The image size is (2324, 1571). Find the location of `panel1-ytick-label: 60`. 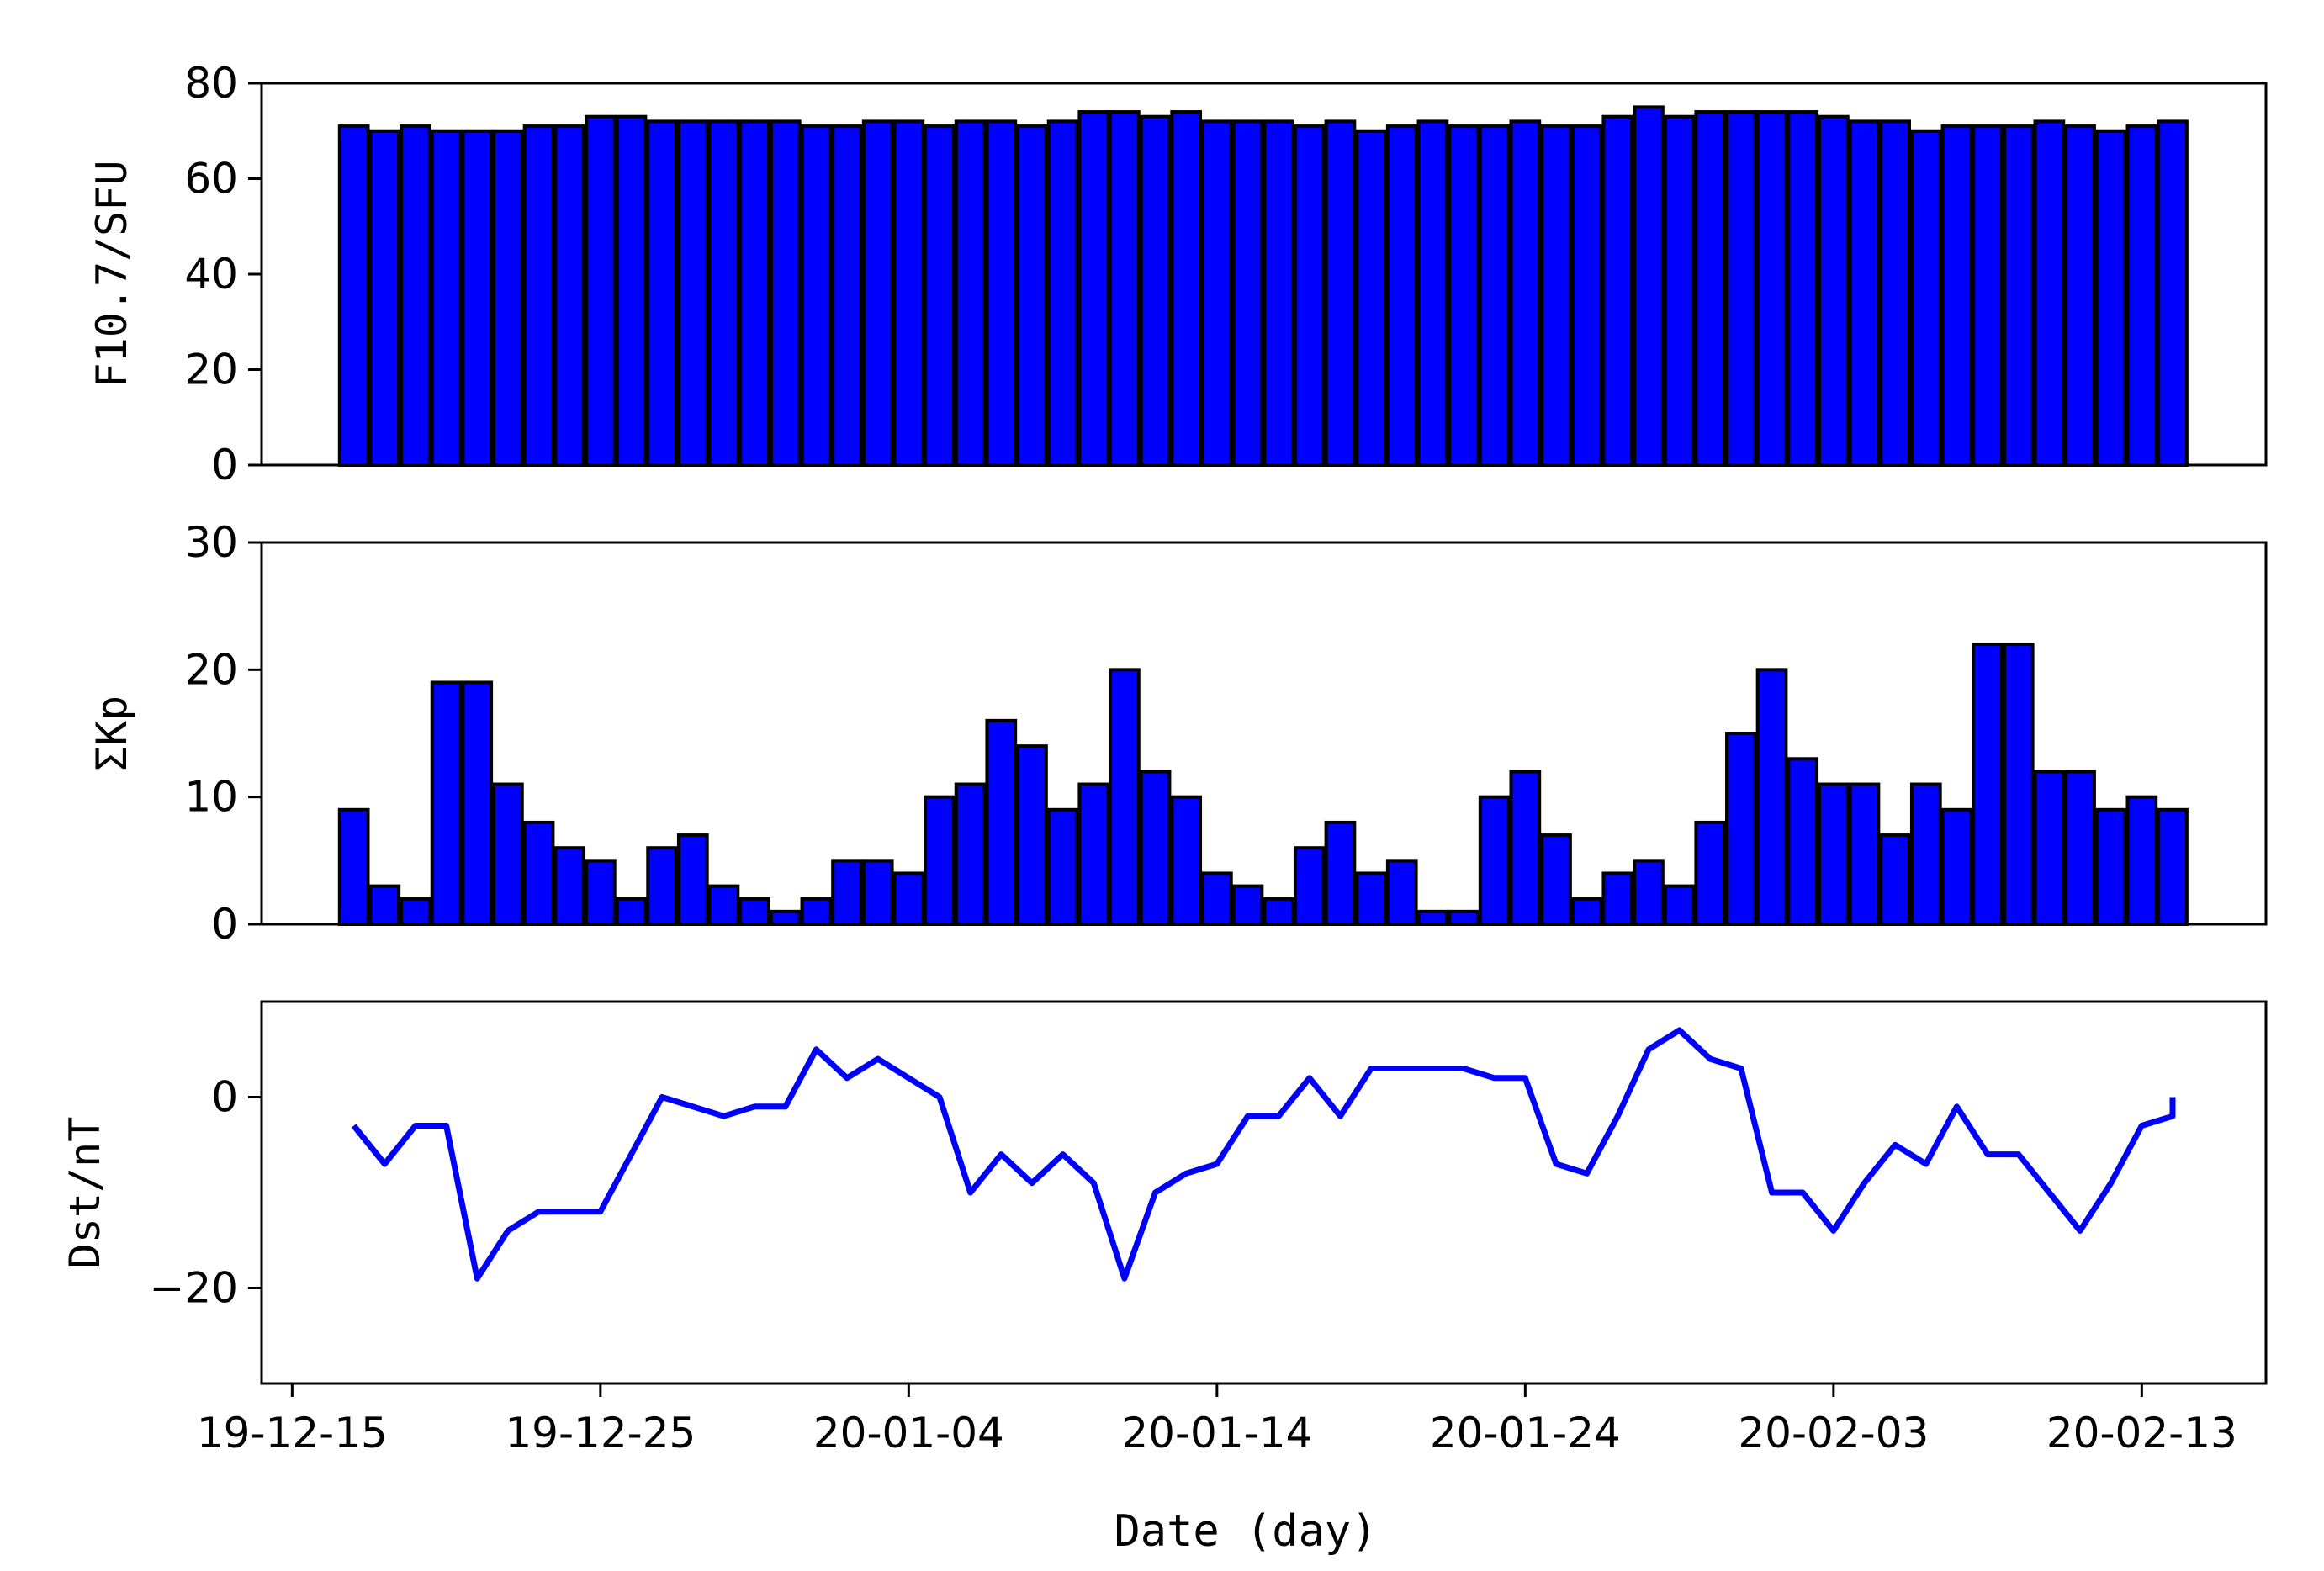

panel1-ytick-label: 60 is located at coordinates (211, 179).